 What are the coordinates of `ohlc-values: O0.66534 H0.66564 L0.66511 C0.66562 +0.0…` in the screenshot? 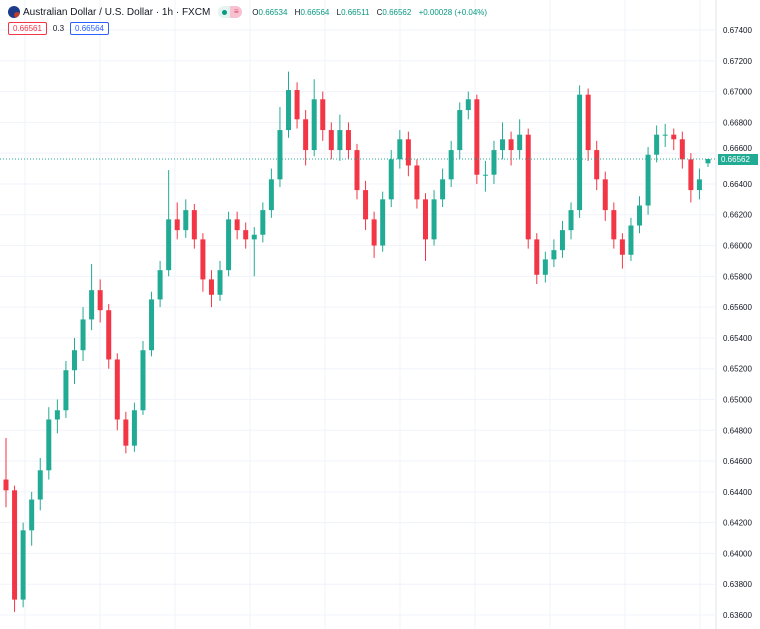 It's located at (372, 12).